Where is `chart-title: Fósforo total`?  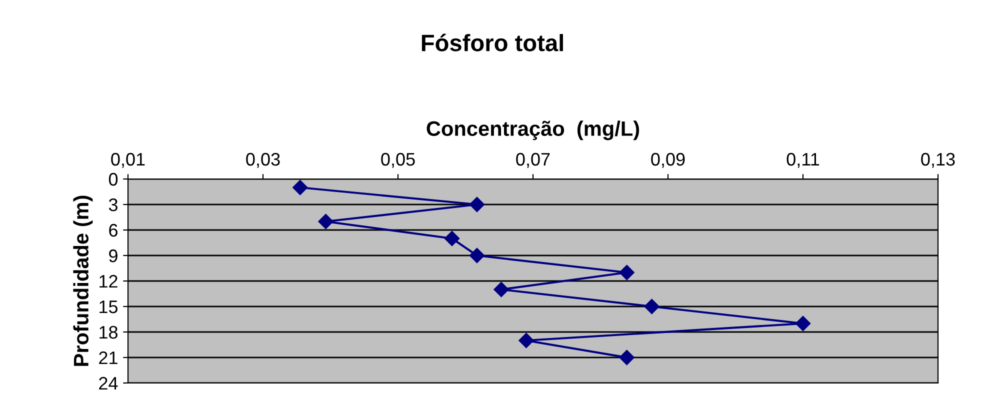
chart-title: Fósforo total is located at coordinates (492, 43).